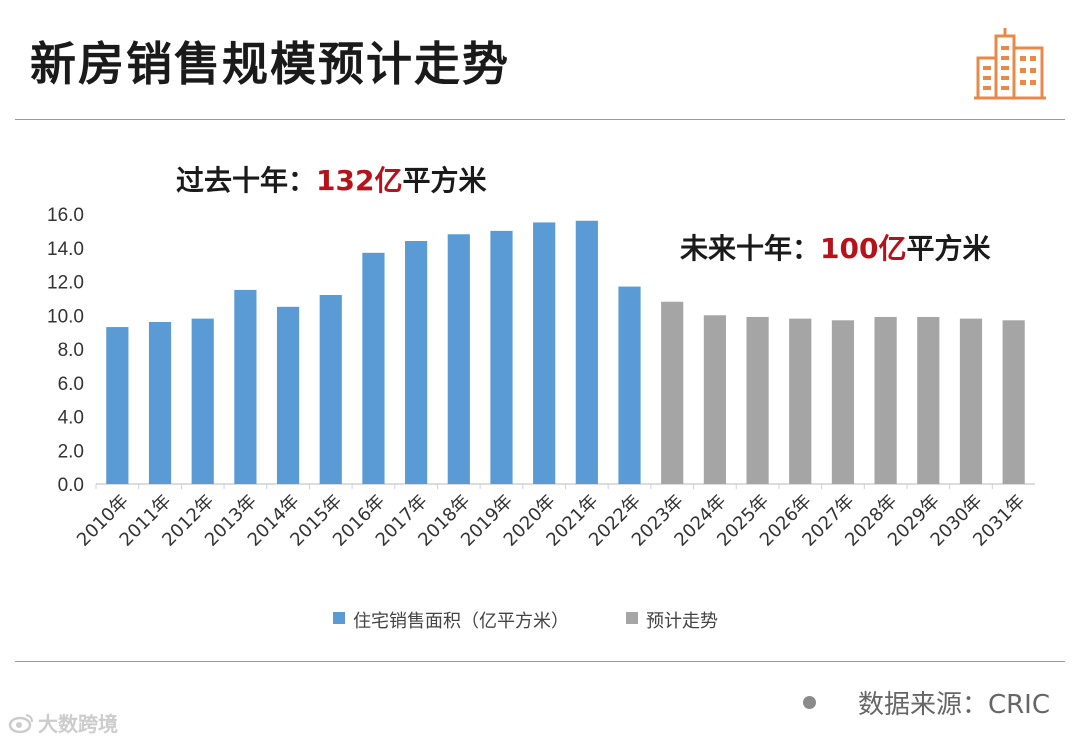  What do you see at coordinates (65, 249) in the screenshot?
I see `y-tick-label: 14.0` at bounding box center [65, 249].